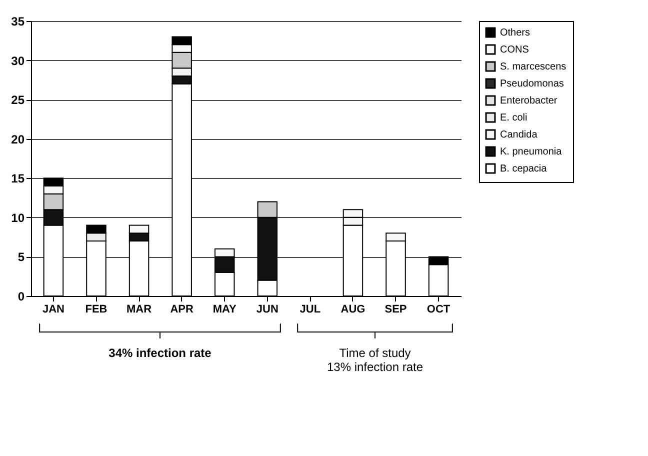 The image size is (648, 456). What do you see at coordinates (224, 310) in the screenshot?
I see `x-tick-label: MAY` at bounding box center [224, 310].